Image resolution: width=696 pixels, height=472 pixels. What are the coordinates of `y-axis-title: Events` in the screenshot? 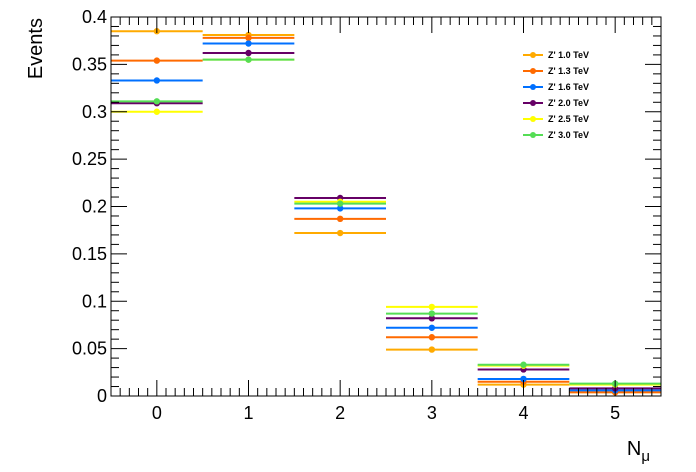 It's located at (36, 48).